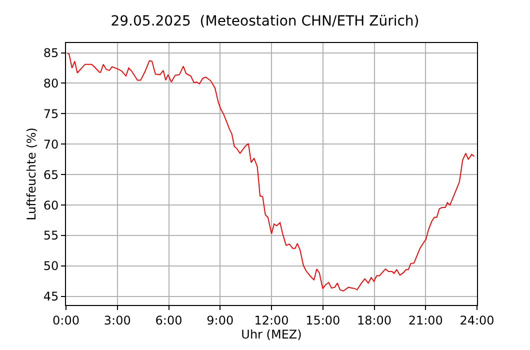 Image resolution: width=530 pixels, height=350 pixels. What do you see at coordinates (117, 320) in the screenshot?
I see `x-tick-label: 3:00` at bounding box center [117, 320].